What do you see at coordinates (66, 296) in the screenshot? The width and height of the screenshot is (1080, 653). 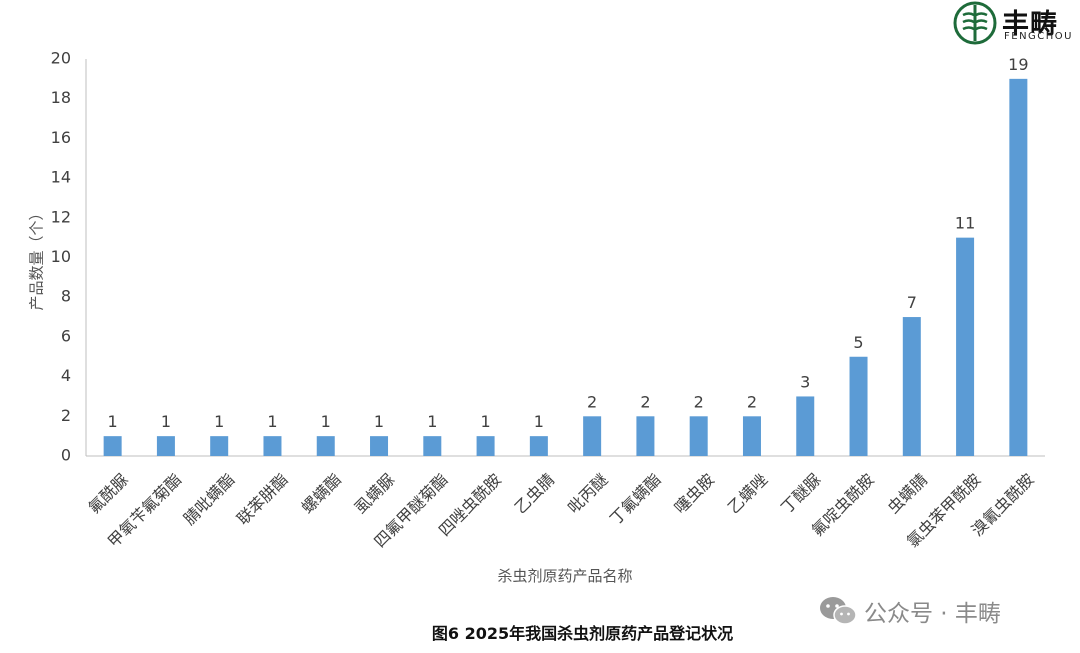 I see `y-tick-label: 8` at bounding box center [66, 296].